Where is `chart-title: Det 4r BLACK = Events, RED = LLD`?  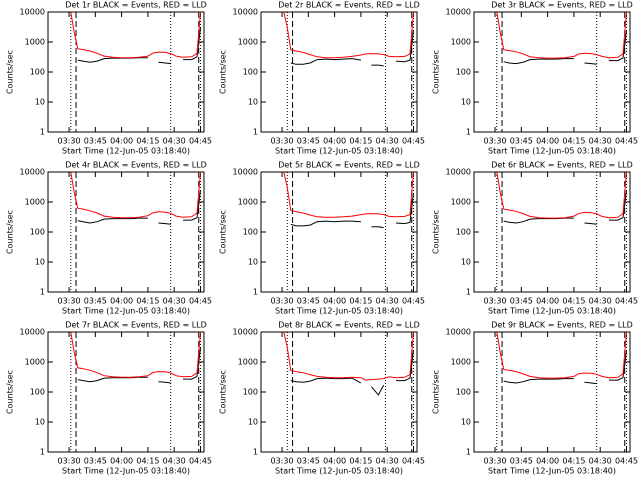 chart-title: Det 4r BLACK = Events, RED = LLD is located at coordinates (136, 165).